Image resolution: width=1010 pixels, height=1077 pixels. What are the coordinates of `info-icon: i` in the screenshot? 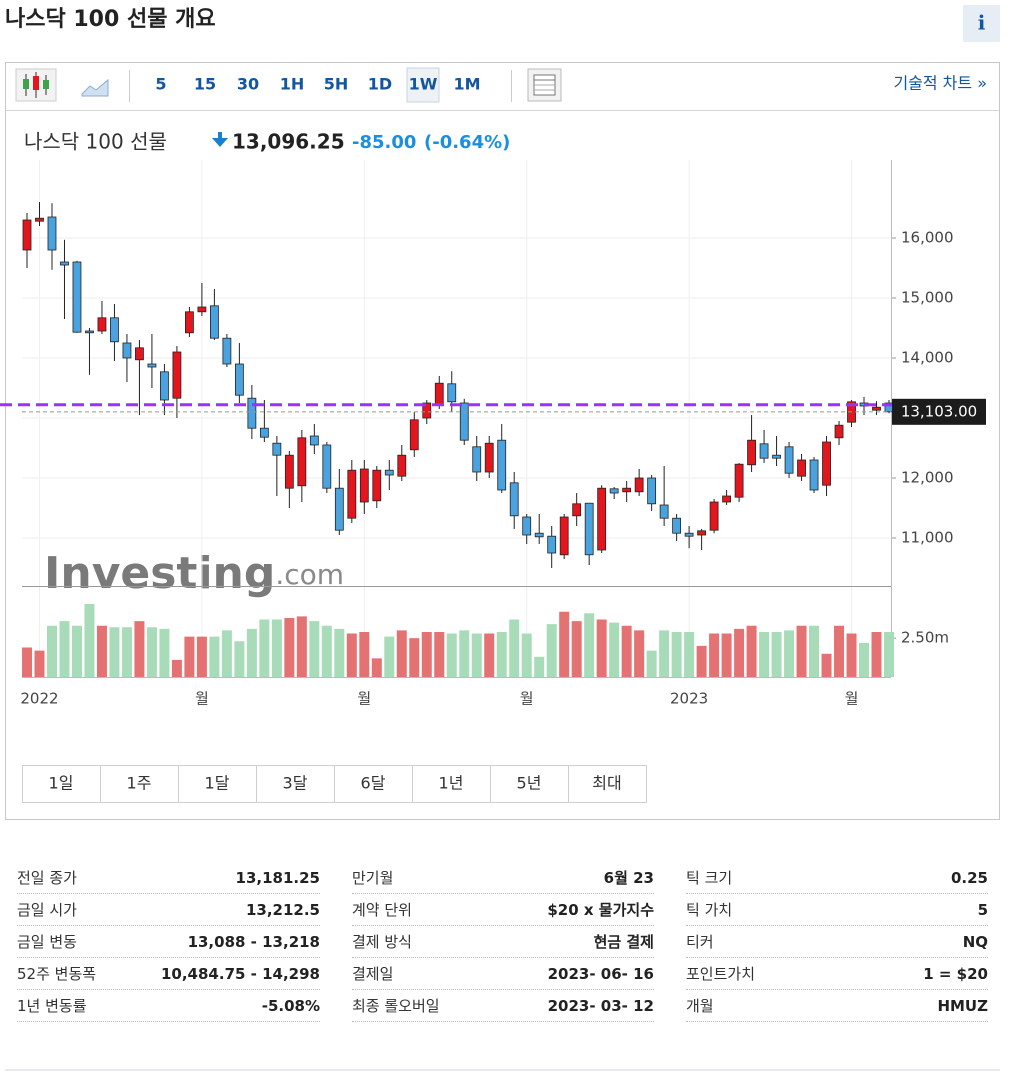 It's located at (982, 23).